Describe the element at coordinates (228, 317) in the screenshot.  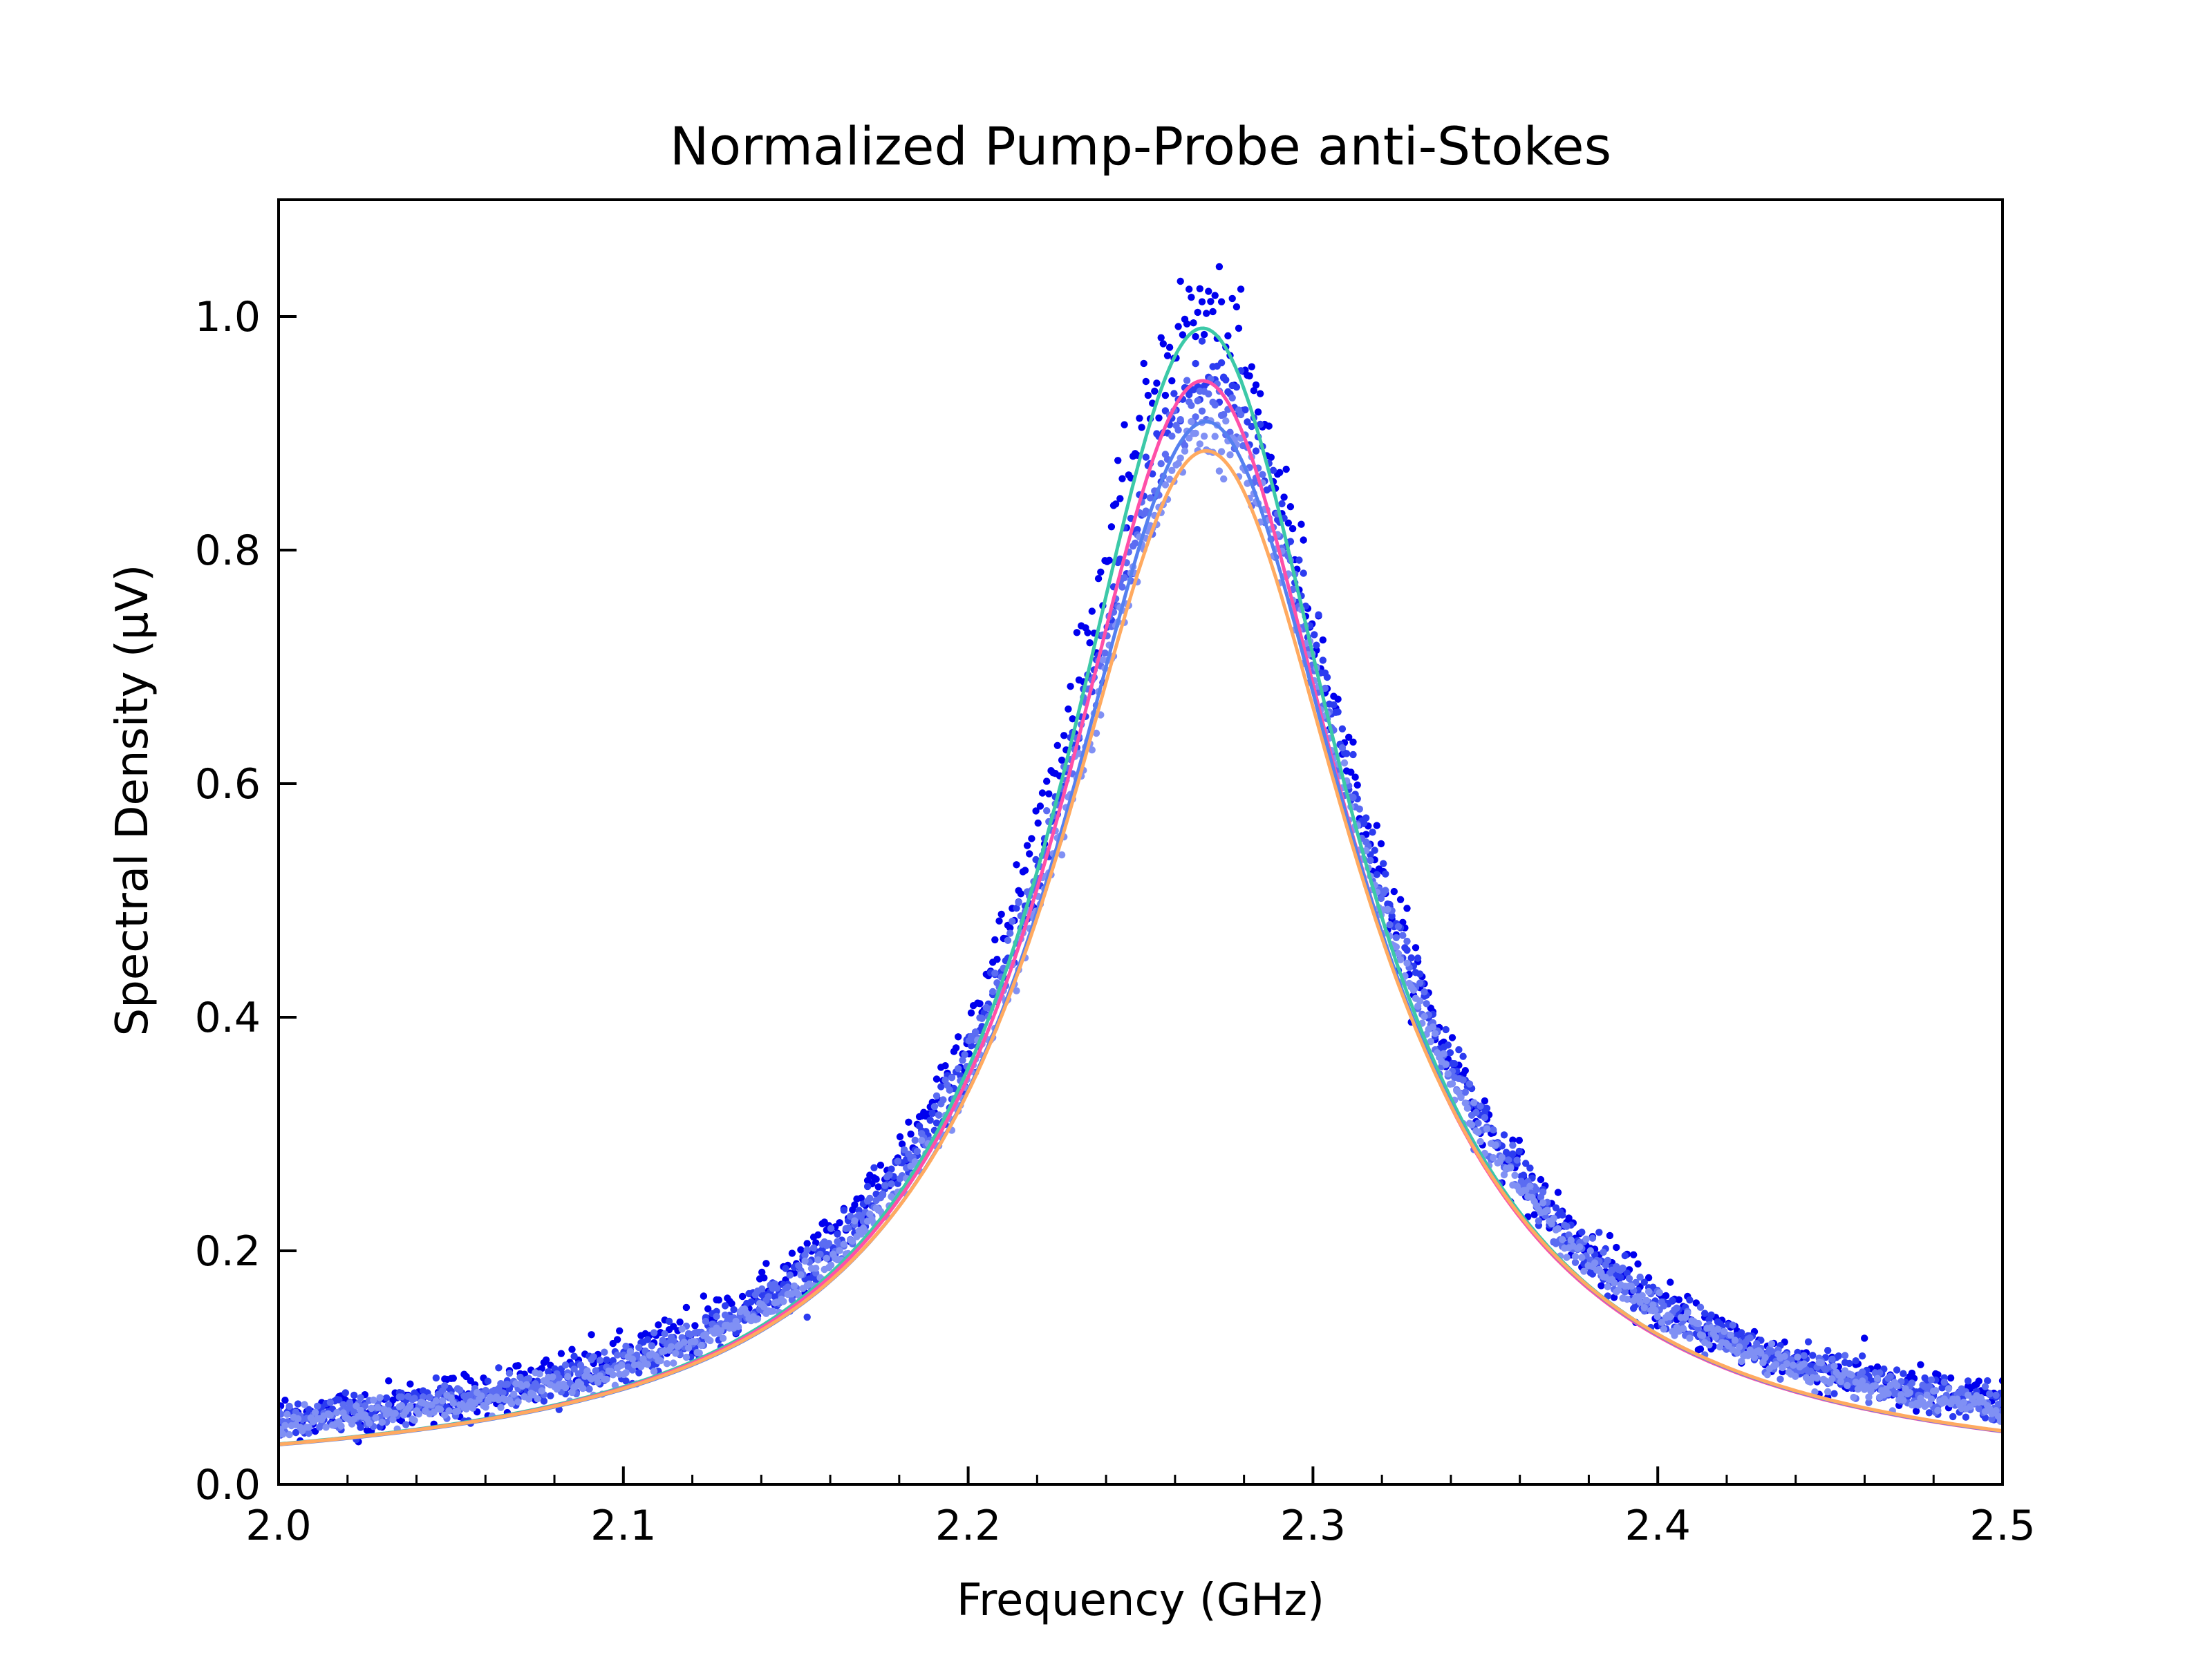
I see `y-tick-label: 1.0` at that location.